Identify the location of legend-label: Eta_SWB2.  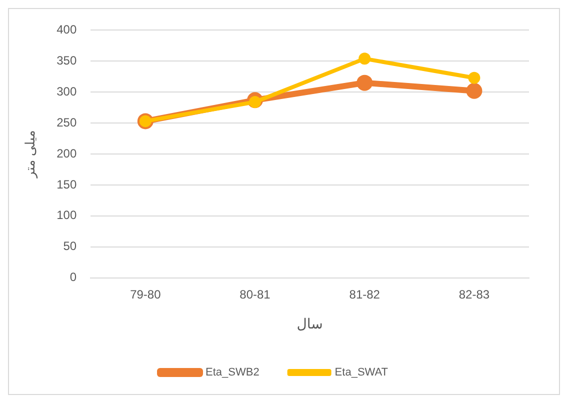
(233, 372).